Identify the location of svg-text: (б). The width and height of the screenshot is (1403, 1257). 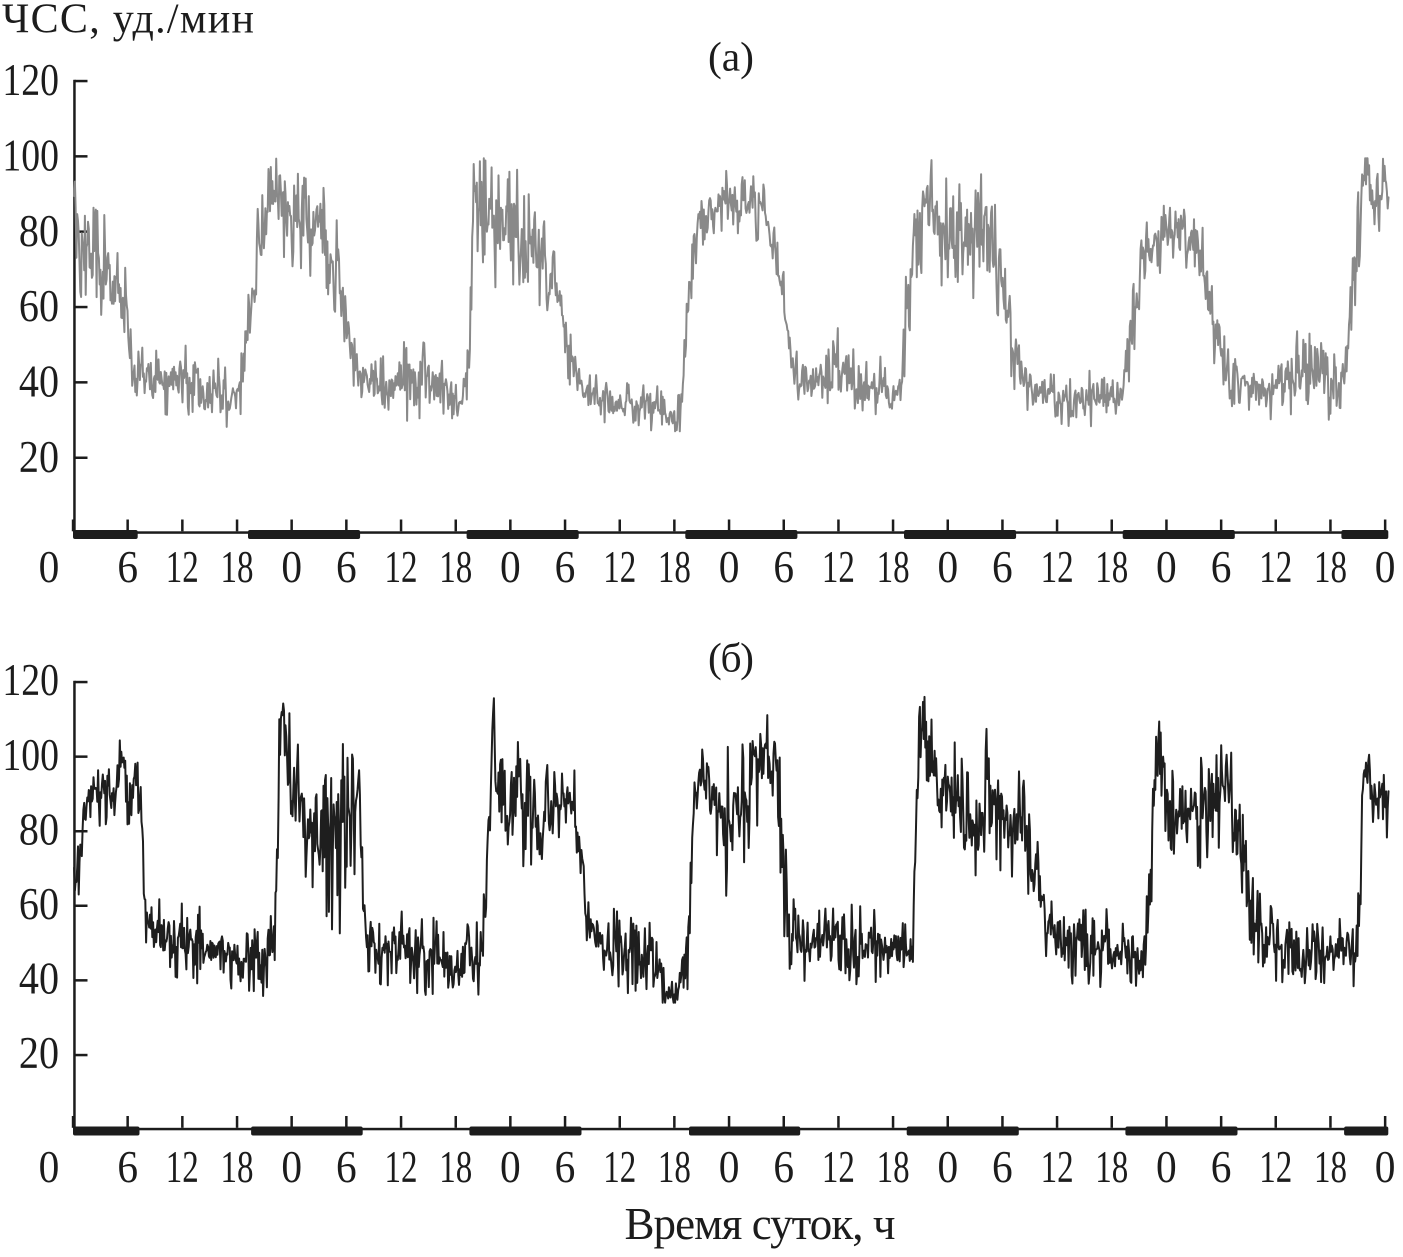
(731, 658).